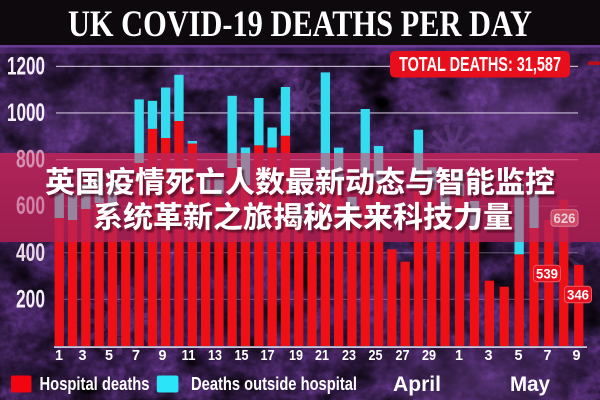 Image resolution: width=600 pixels, height=400 pixels. I want to click on svg-text: 15, so click(242, 355).